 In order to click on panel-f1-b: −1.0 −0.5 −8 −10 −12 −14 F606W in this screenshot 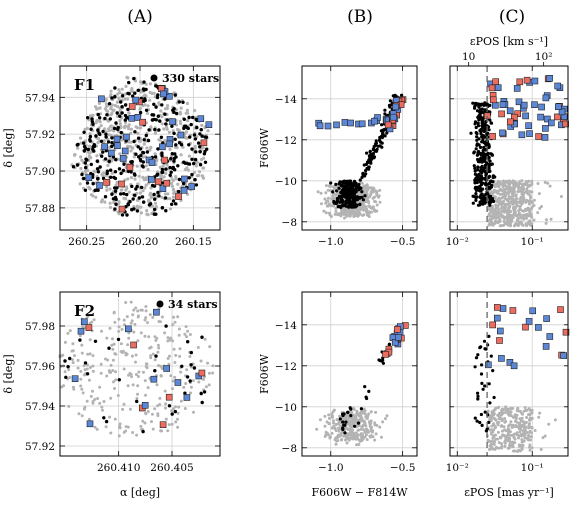, I will do `click(338, 156)`.